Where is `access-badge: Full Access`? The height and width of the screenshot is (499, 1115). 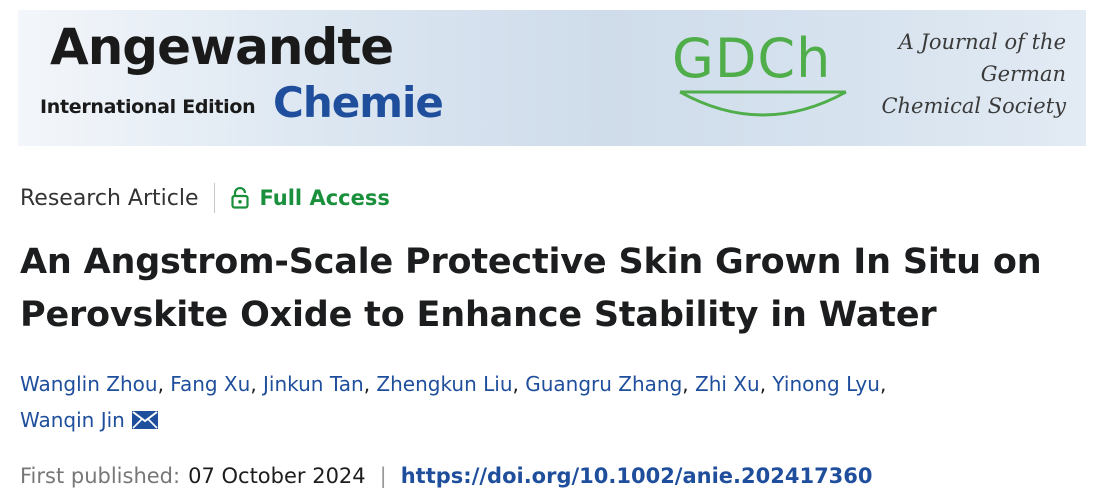 access-badge: Full Access is located at coordinates (310, 198).